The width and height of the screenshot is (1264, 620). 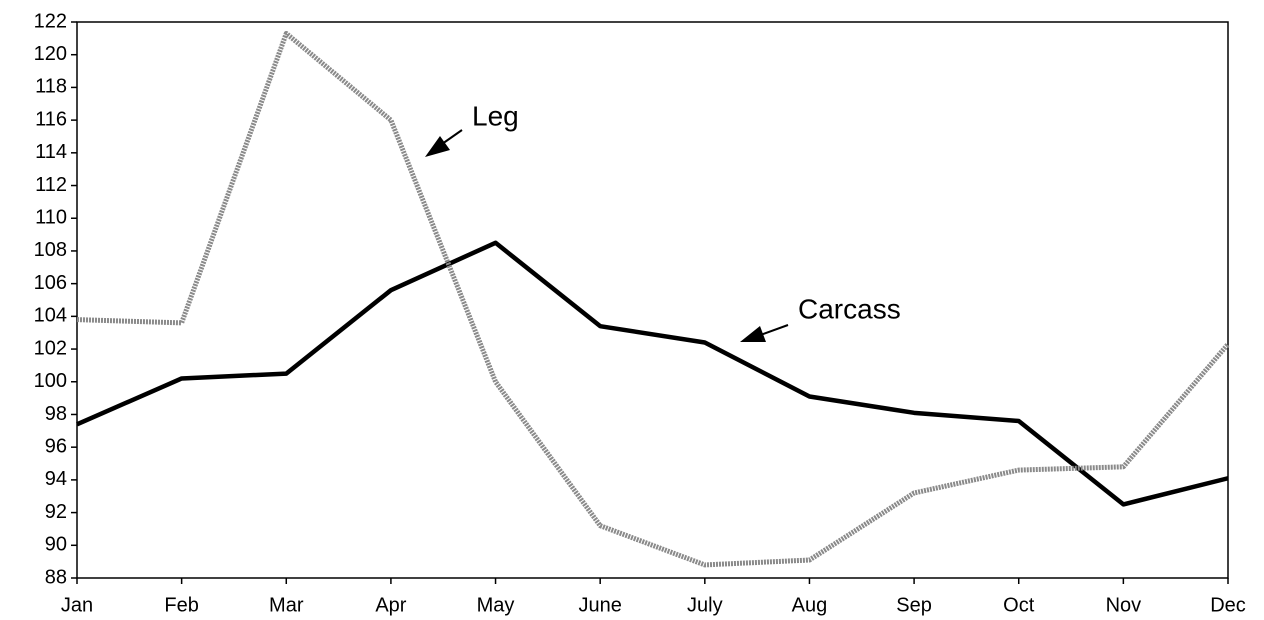 I want to click on annotation: Leg, so click(x=495, y=115).